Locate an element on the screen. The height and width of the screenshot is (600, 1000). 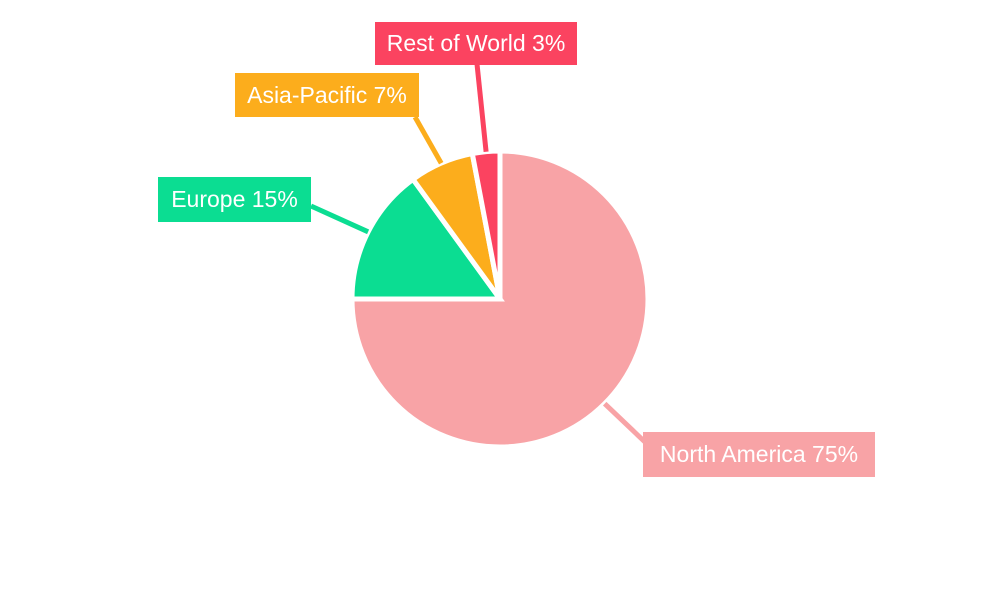
leader-line-europe is located at coordinates (339, 219).